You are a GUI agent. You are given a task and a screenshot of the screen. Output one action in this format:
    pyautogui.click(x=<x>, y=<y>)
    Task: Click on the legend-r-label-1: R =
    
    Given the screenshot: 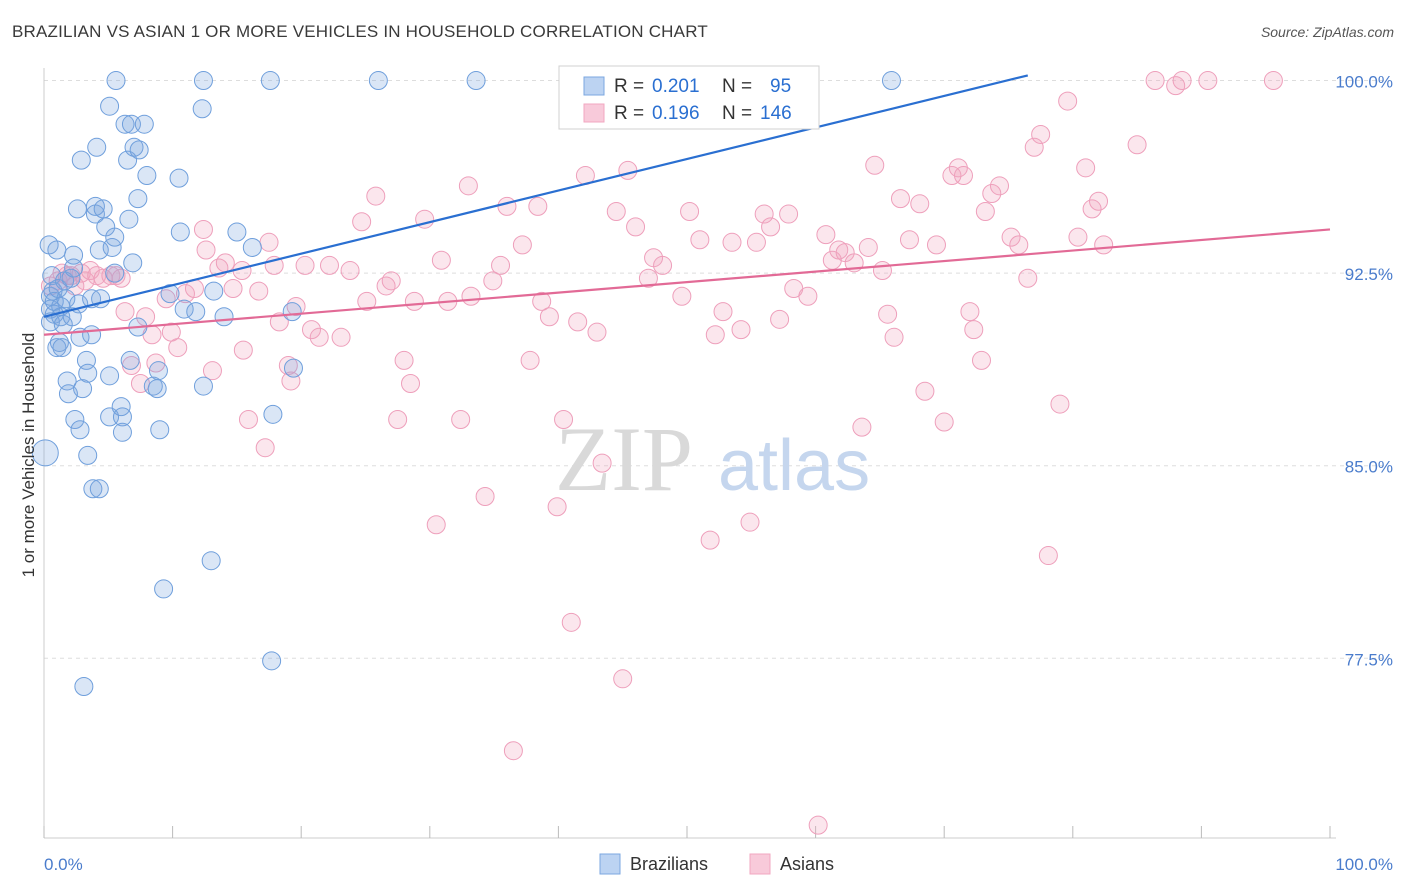 What is the action you would take?
    pyautogui.click(x=629, y=113)
    